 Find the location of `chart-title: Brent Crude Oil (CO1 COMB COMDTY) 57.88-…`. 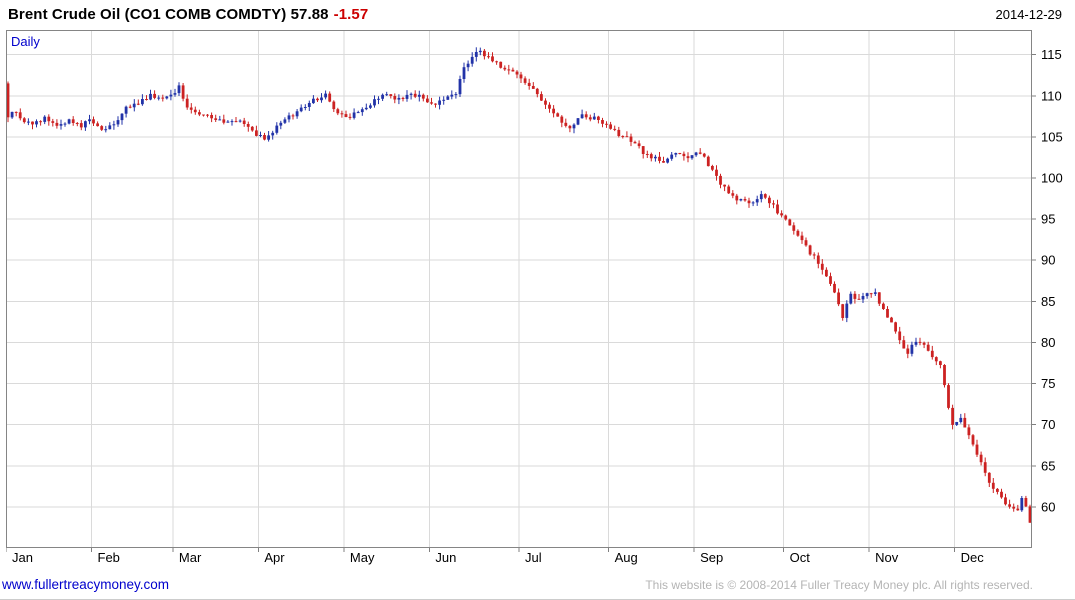

chart-title: Brent Crude Oil (CO1 COMB COMDTY) 57.88-… is located at coordinates (188, 14).